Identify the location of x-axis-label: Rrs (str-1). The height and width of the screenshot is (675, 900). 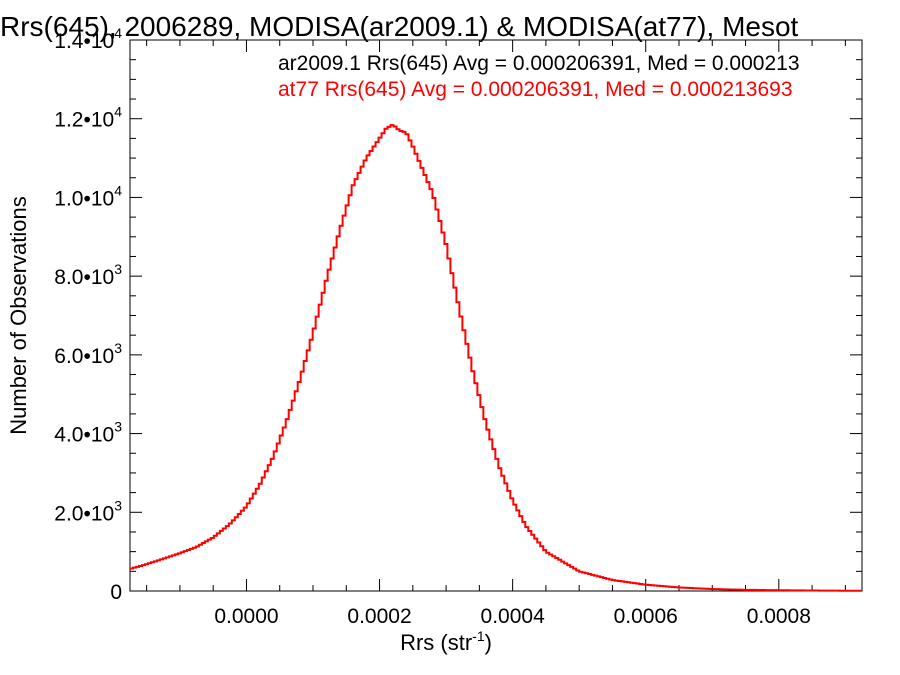
(446, 641).